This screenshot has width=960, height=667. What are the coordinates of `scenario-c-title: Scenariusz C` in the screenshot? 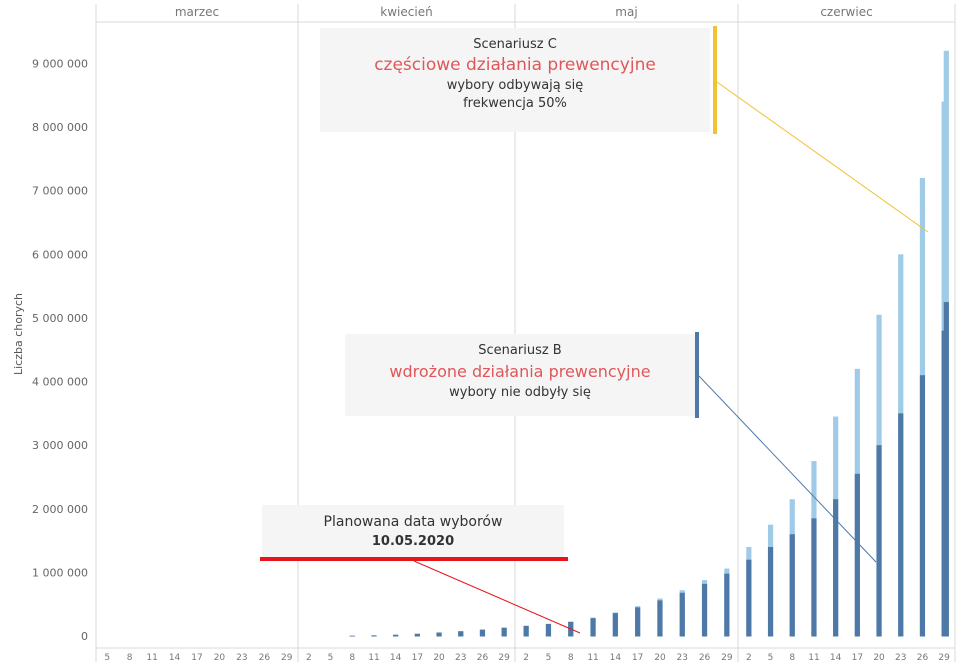 It's located at (515, 44).